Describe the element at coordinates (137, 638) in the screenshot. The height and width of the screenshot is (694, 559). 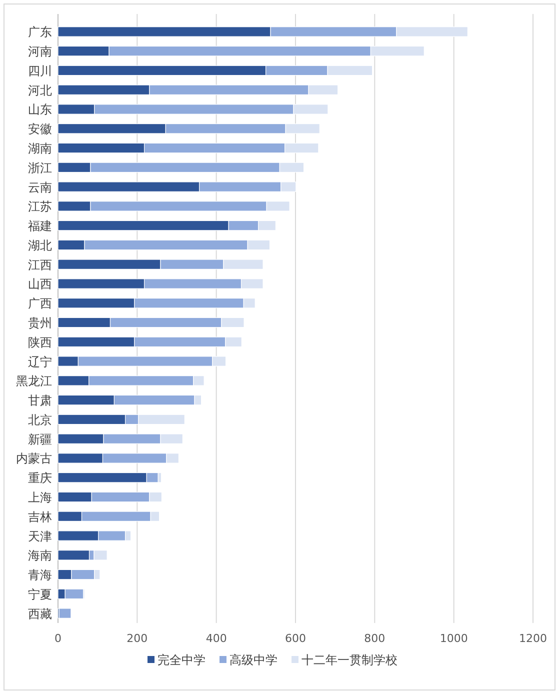
I see `x-tick-label: 200` at that location.